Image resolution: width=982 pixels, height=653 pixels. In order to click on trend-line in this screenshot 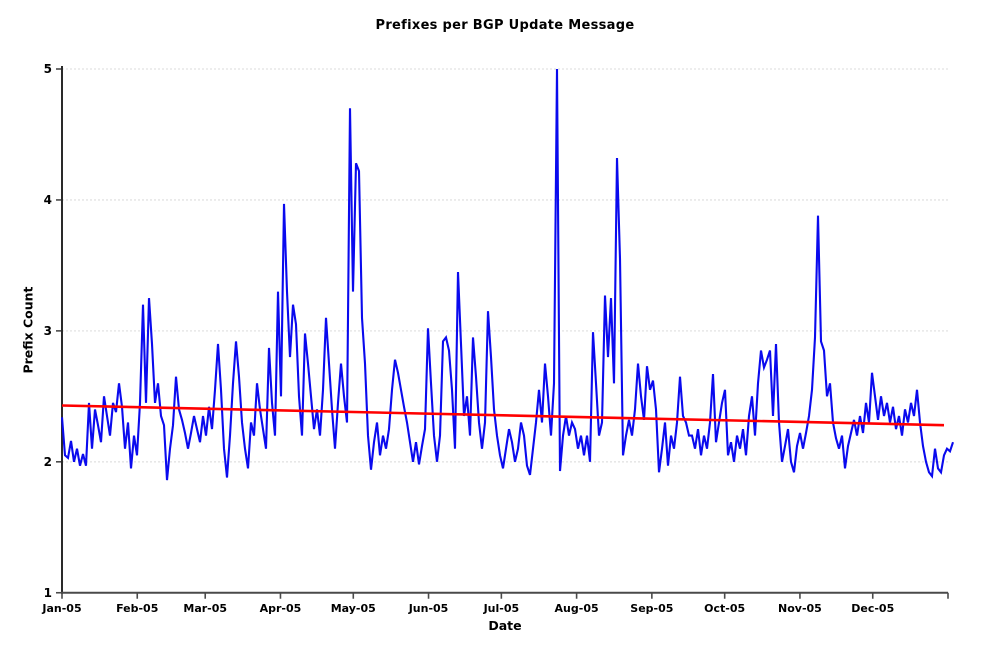, I will do `click(503, 415)`.